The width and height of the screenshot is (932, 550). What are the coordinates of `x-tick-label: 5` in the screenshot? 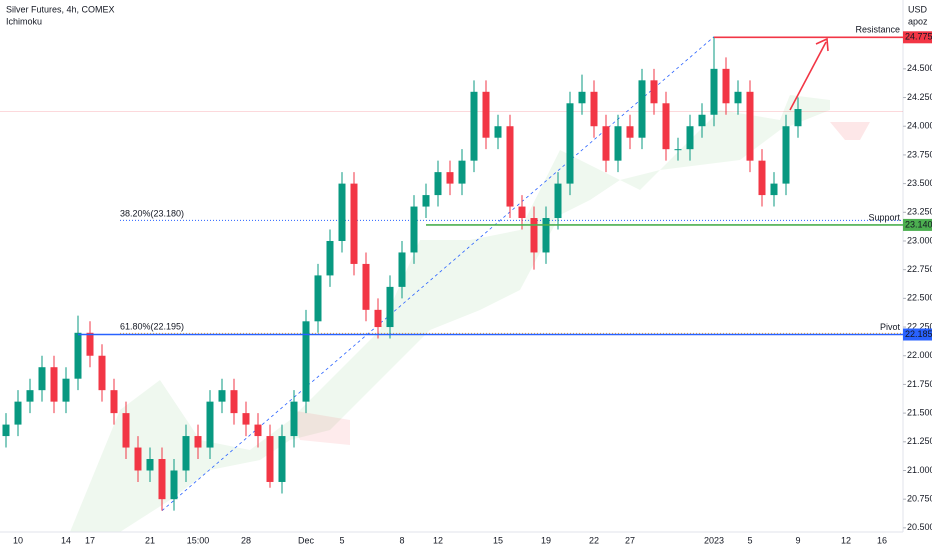 It's located at (749, 540).